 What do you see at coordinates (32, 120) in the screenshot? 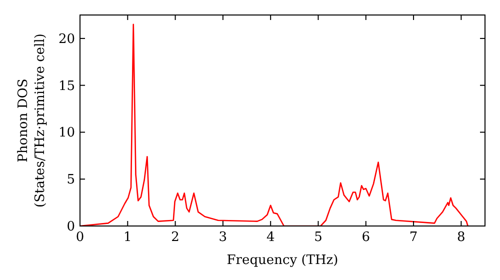
I see `y-axis-title: Phonon DOS (States/THz·primitive cell)` at bounding box center [32, 120].